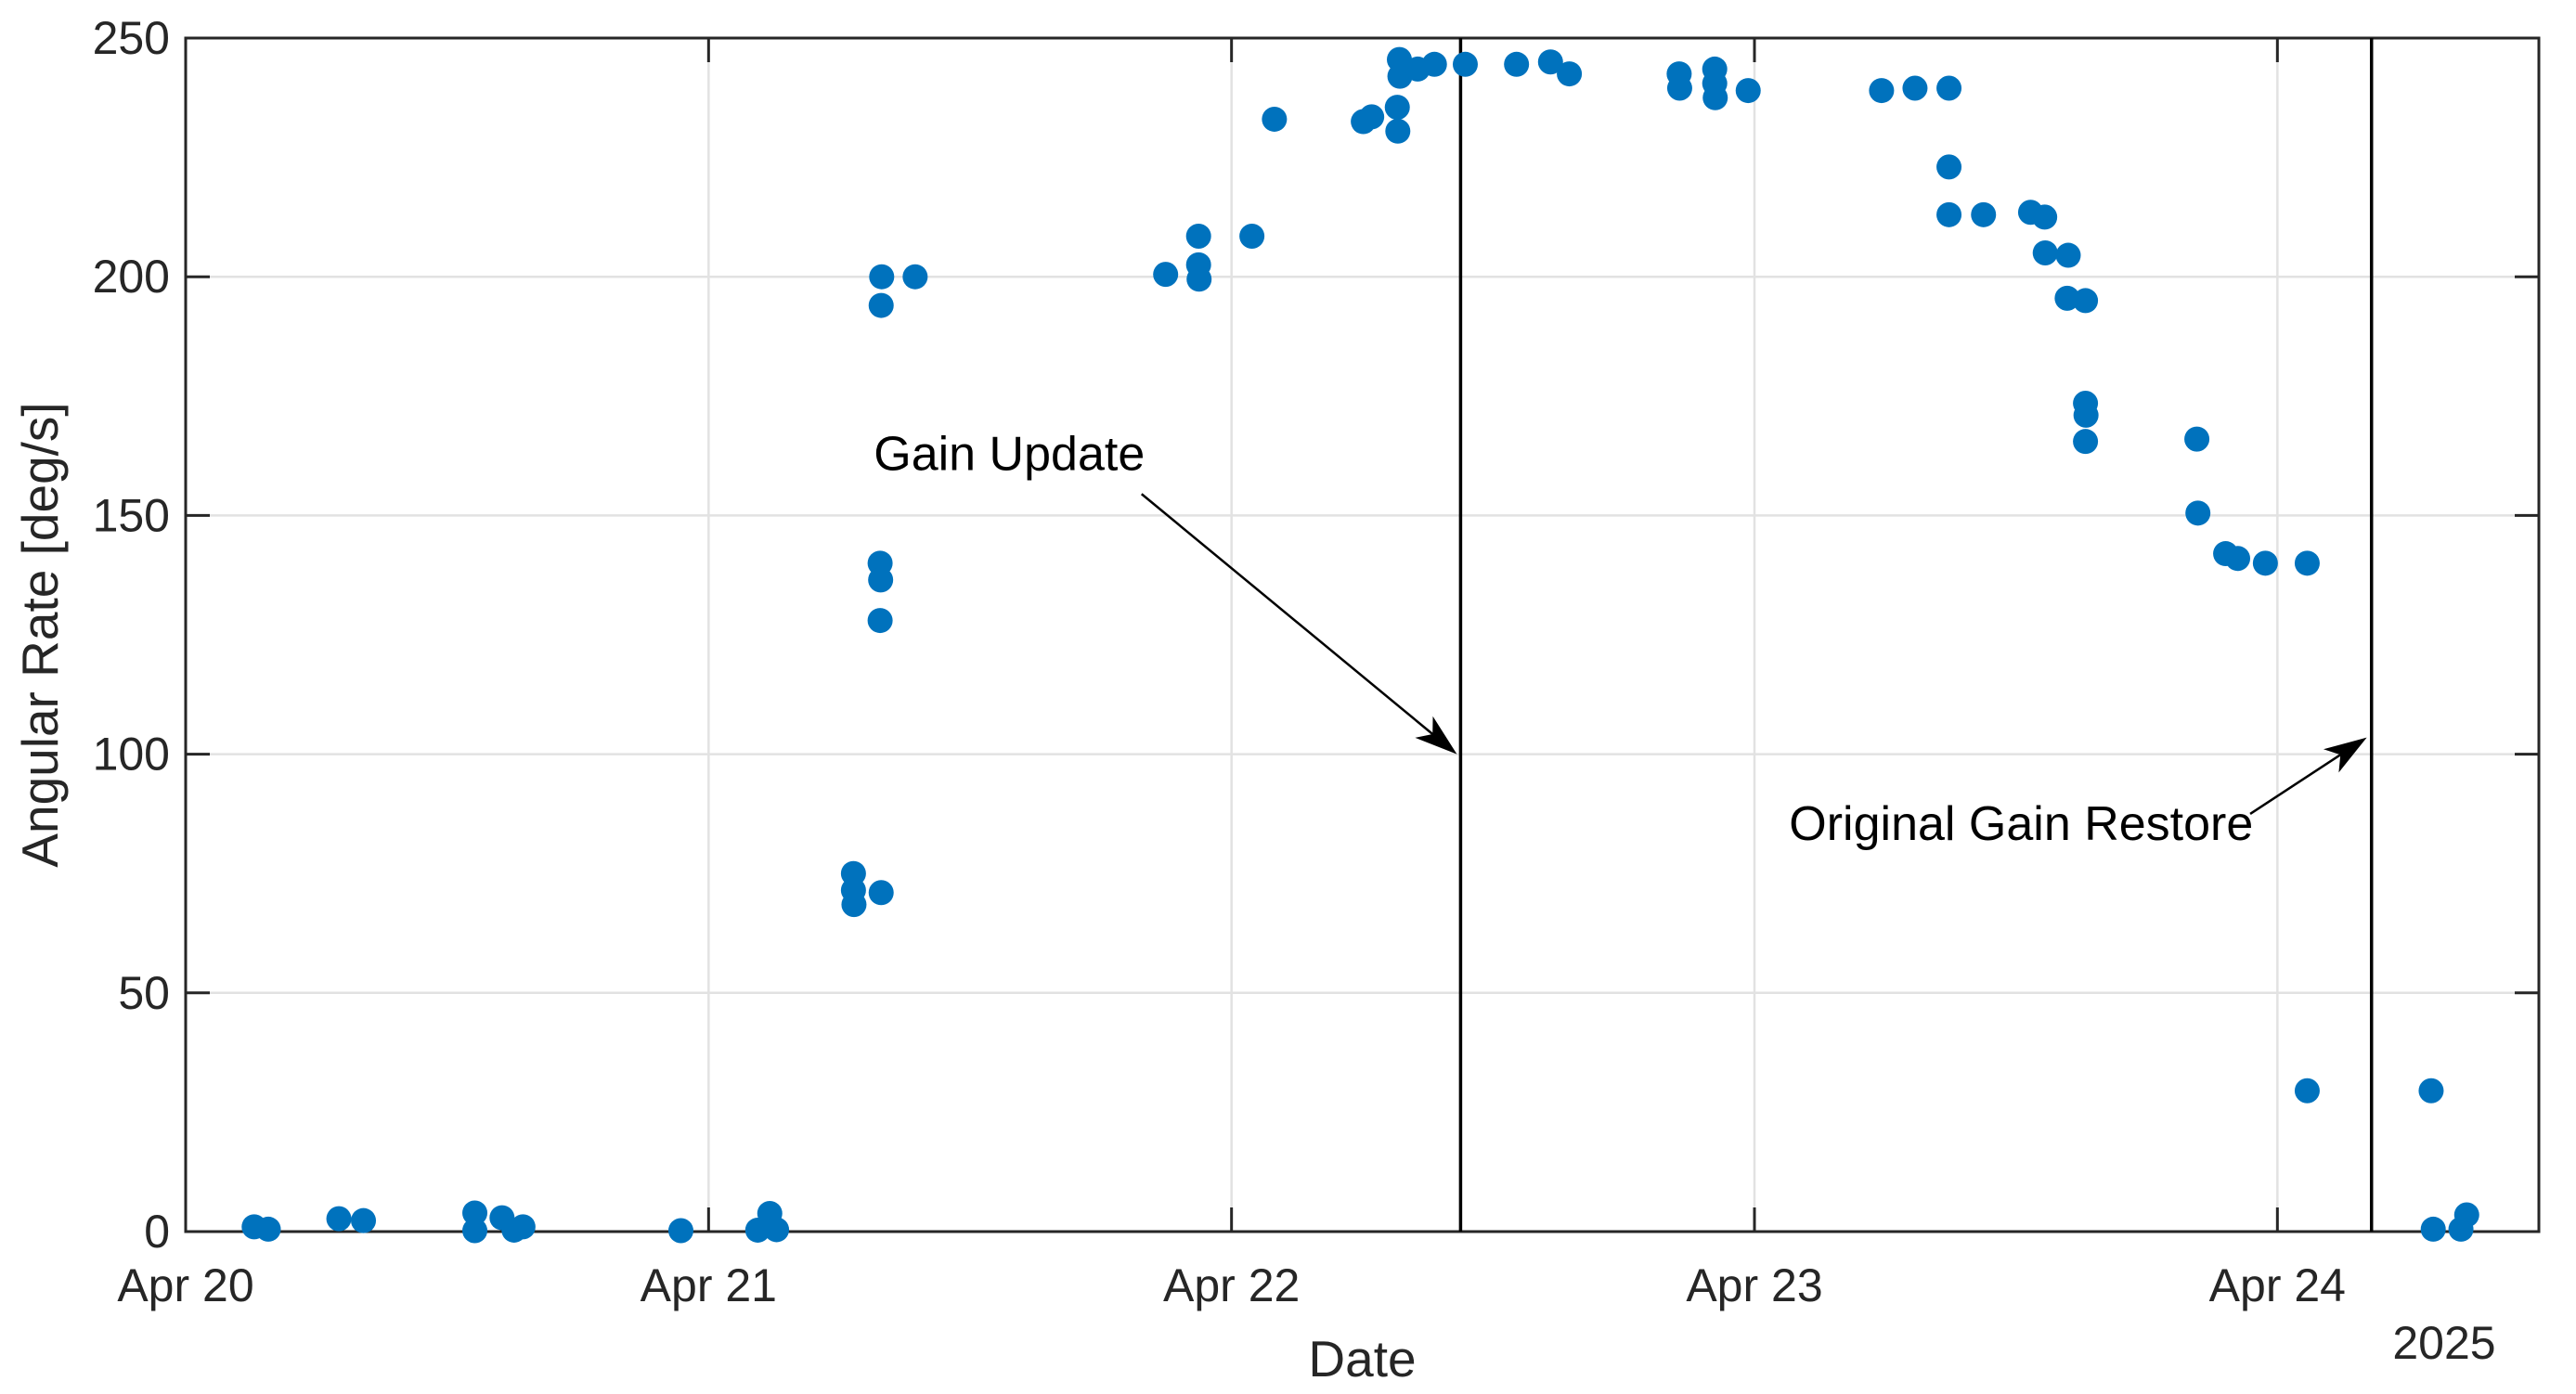 The height and width of the screenshot is (1394, 2576). I want to click on gain-update-arrow-line, so click(1288, 615).